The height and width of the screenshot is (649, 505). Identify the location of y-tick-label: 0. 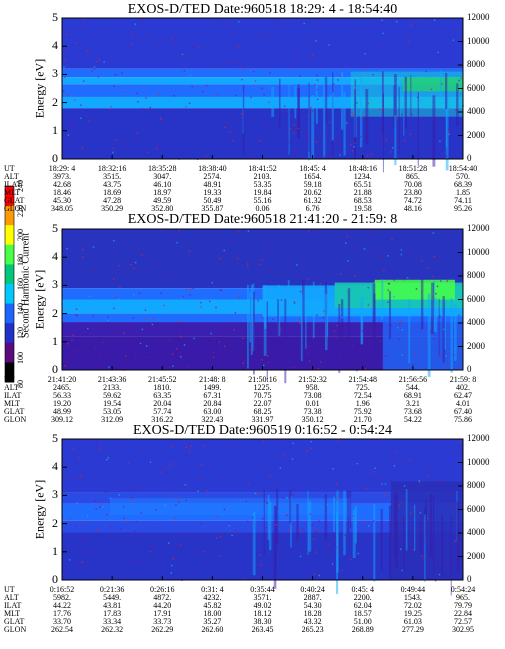
(55, 579).